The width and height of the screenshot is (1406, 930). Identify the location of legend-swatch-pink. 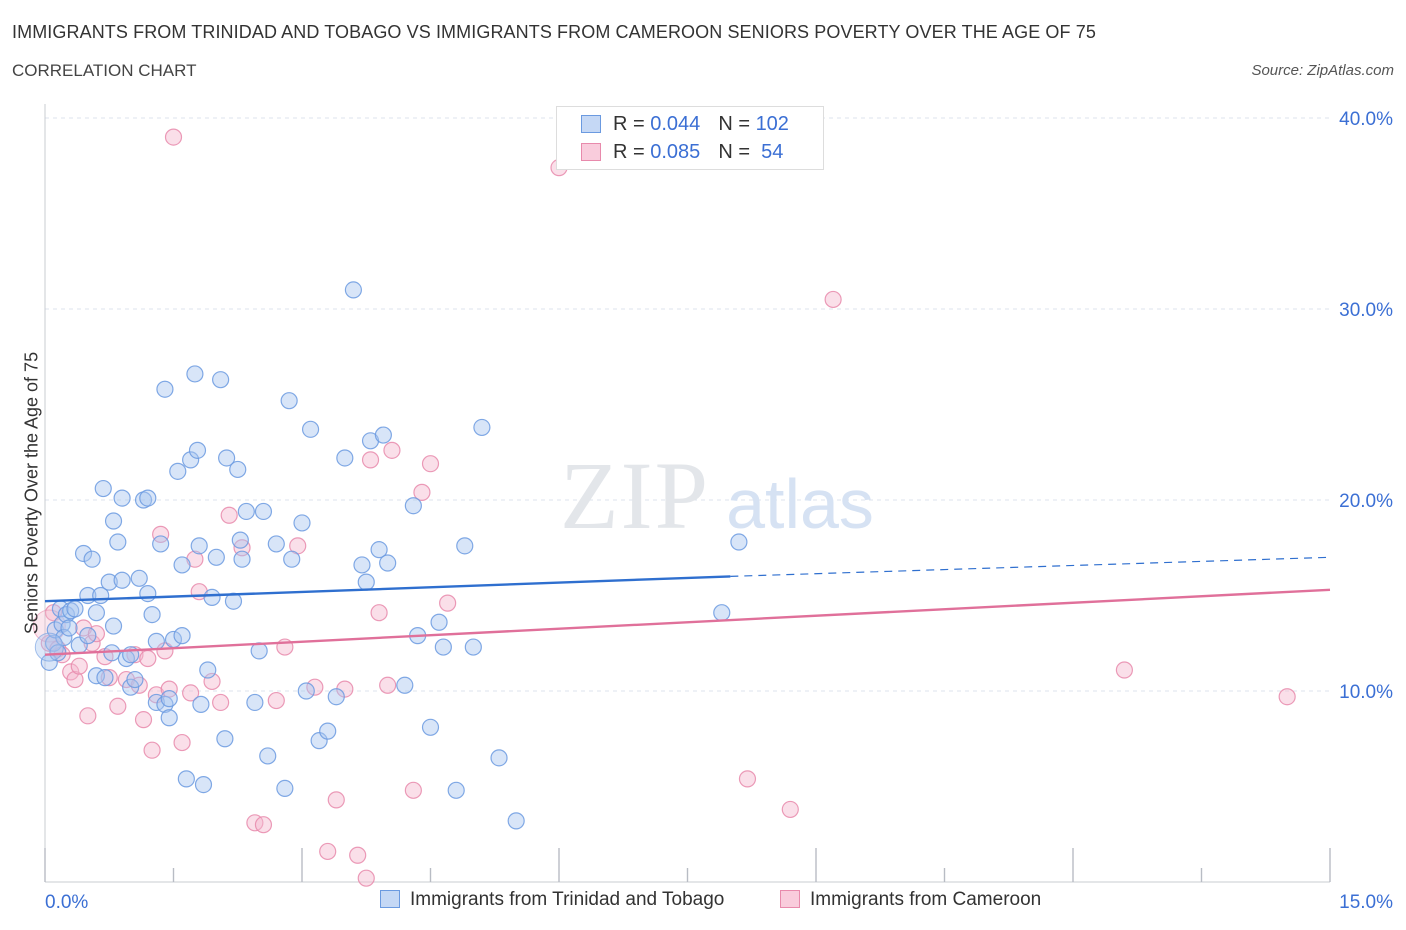
(790, 899).